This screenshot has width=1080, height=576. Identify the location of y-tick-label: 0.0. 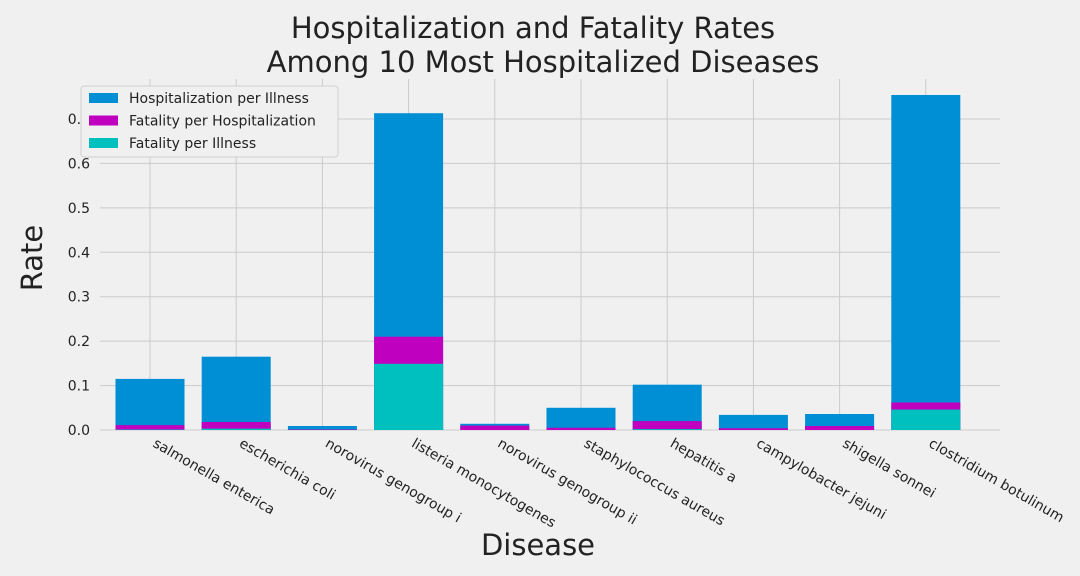
(79, 431).